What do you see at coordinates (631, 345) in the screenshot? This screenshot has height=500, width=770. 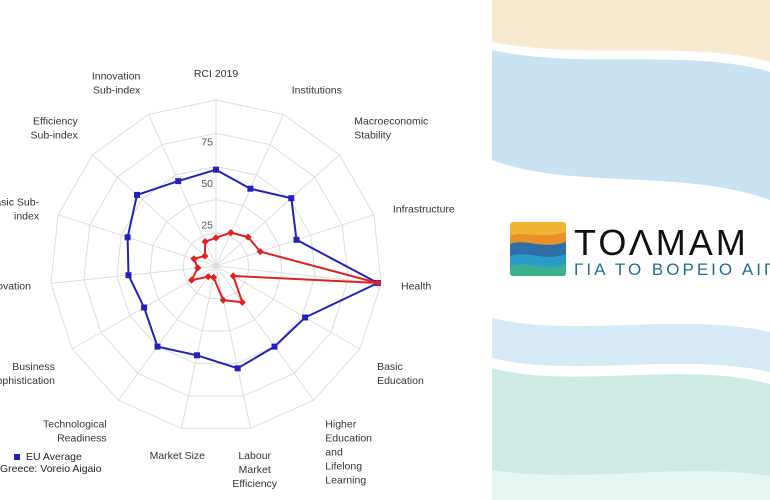 I see `wave-blue-mid` at bounding box center [631, 345].